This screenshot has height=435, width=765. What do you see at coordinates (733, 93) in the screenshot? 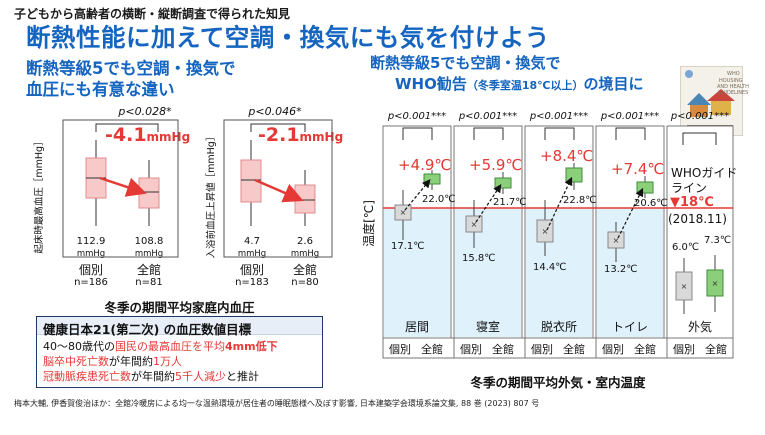
I see `who-book-text-4: GUIDELINES` at bounding box center [733, 93].